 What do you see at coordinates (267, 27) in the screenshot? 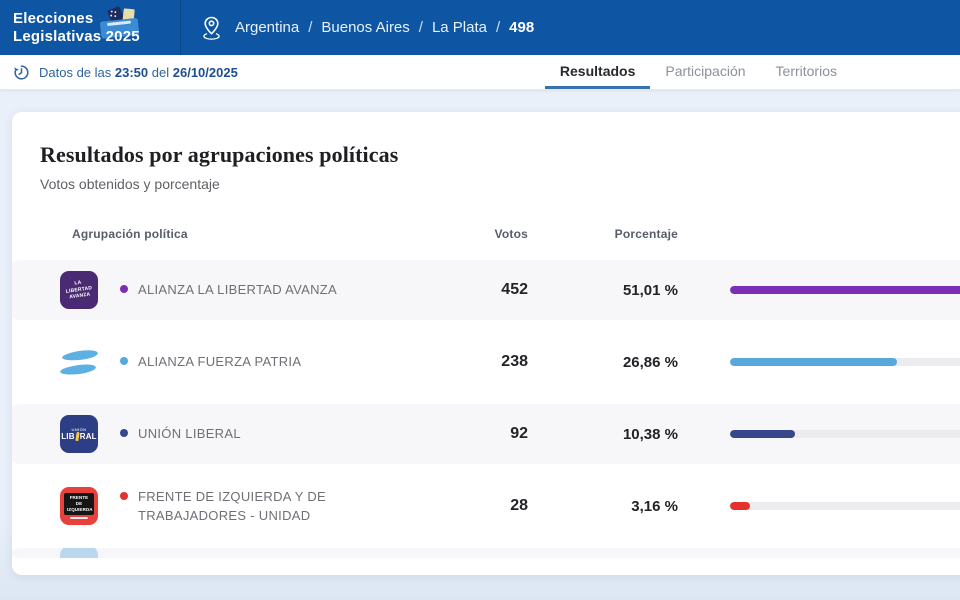
I see `breadcrumb-item-country: Argentina` at bounding box center [267, 27].